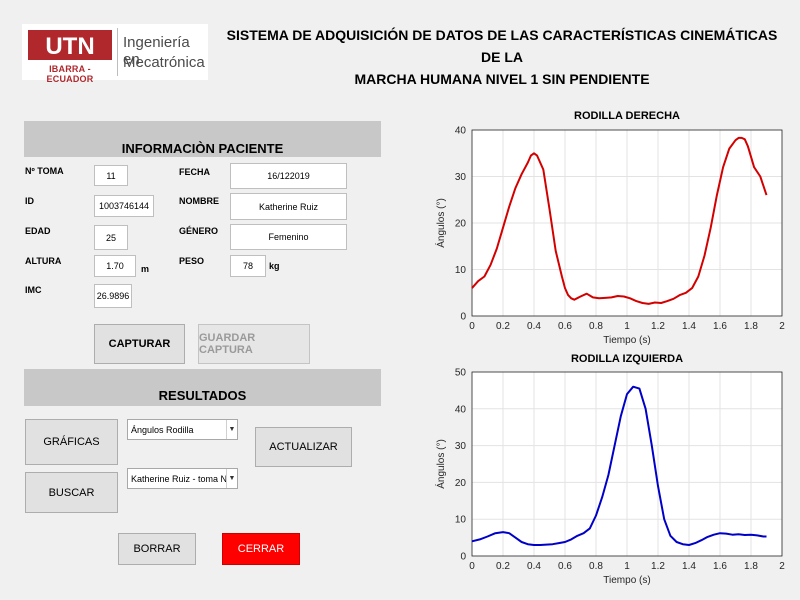  What do you see at coordinates (162, 429) in the screenshot?
I see `graph-type-select-value: Ángulos Rodilla` at bounding box center [162, 429].